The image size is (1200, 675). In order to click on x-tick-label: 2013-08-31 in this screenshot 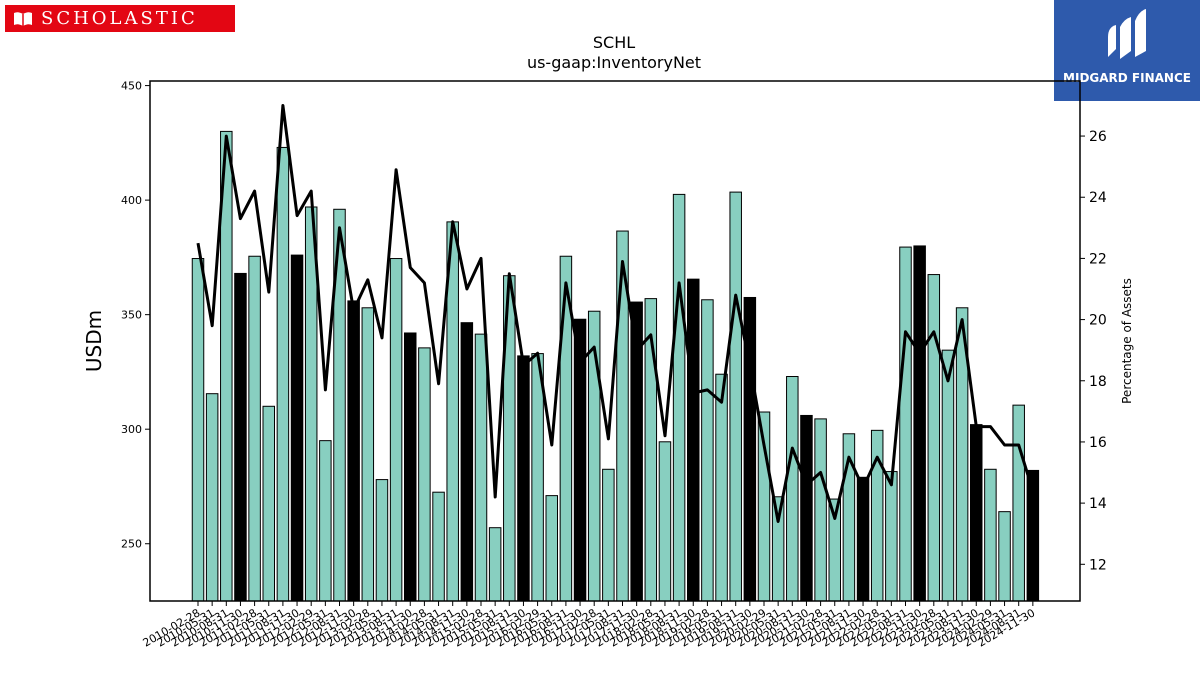, I will do `click(370, 627)`.